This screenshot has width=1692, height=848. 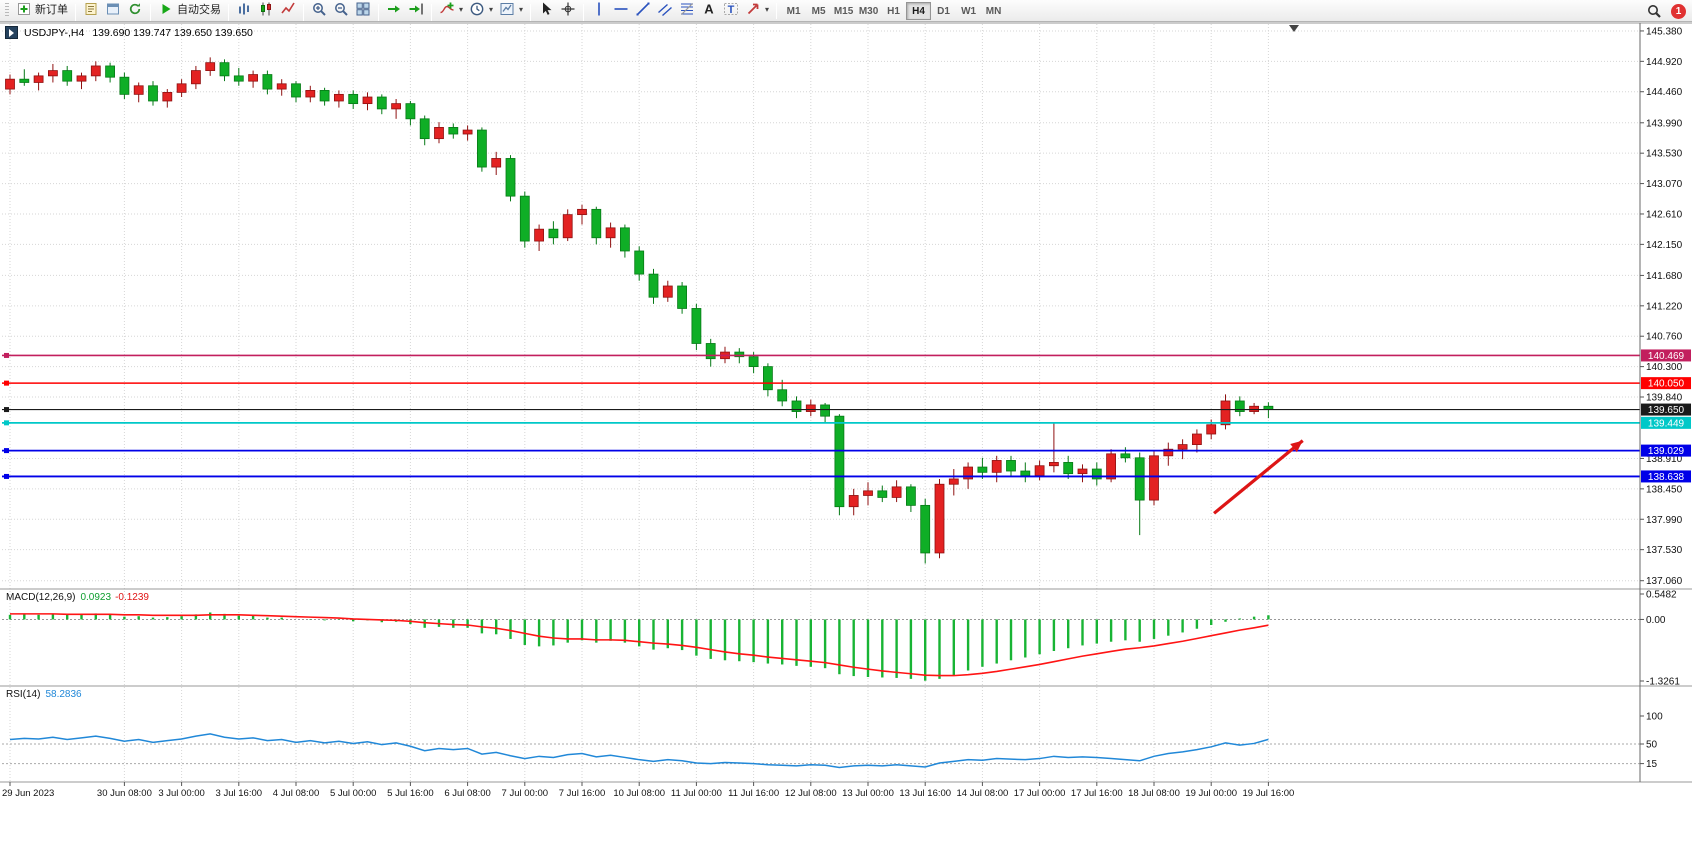 I want to click on svg-text: 6 Jul 08:00, so click(x=467, y=793).